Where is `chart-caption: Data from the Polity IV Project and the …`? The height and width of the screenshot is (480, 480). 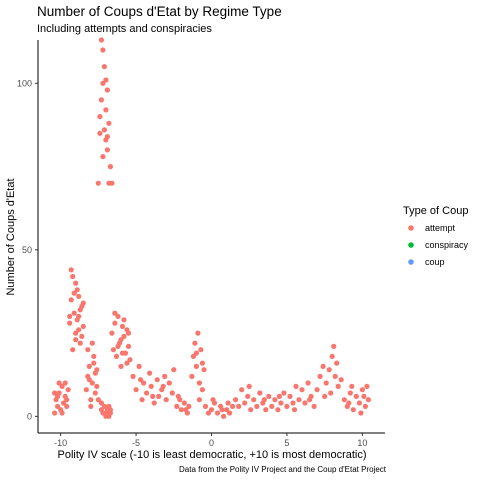
chart-caption: Data from the Polity IV Project and the … is located at coordinates (283, 469).